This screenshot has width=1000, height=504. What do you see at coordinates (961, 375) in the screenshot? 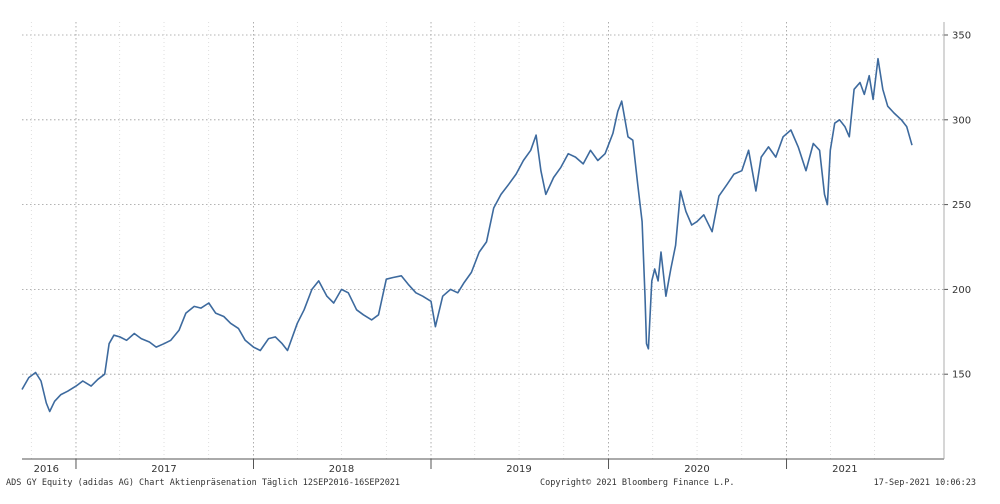
I see `y-tick-label: 150` at bounding box center [961, 375].